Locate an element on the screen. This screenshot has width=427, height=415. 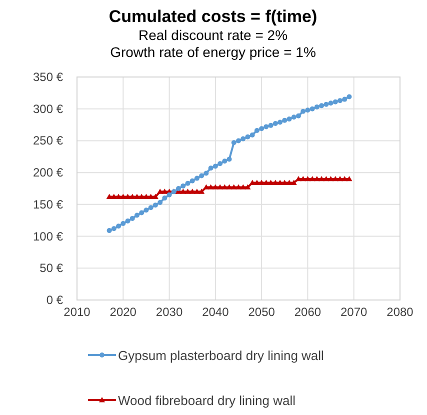
y-tick-label: 350 € is located at coordinates (48, 77).